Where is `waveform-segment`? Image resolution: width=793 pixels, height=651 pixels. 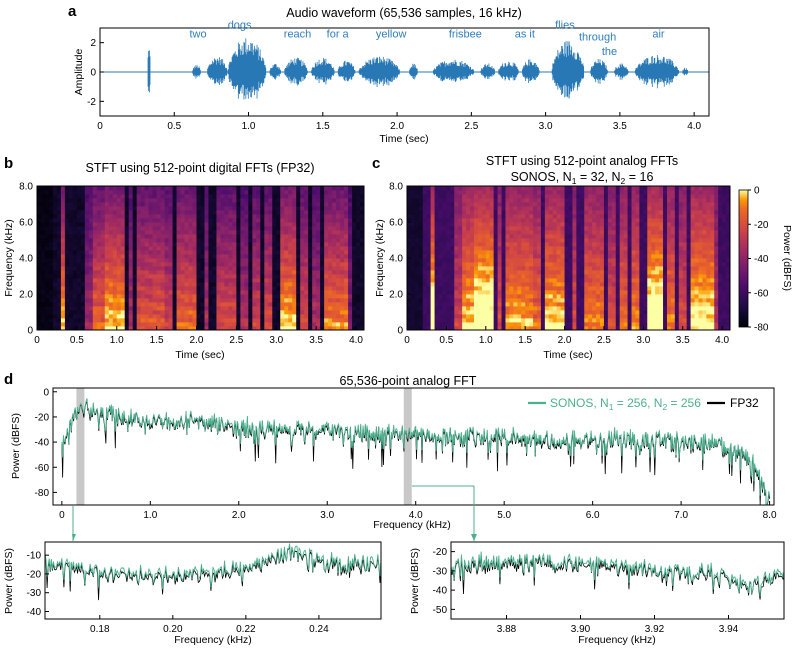
waveform-segment is located at coordinates (487, 71).